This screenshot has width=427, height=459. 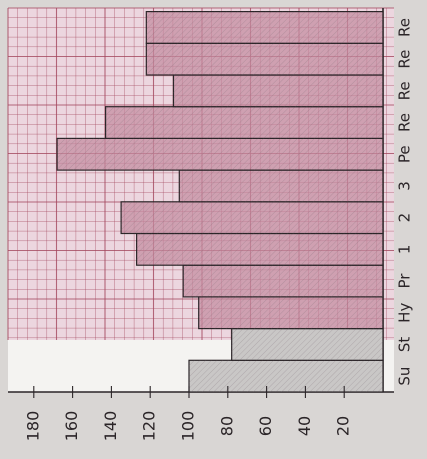 I want to click on tick-label-80: 80, so click(x=226, y=426).